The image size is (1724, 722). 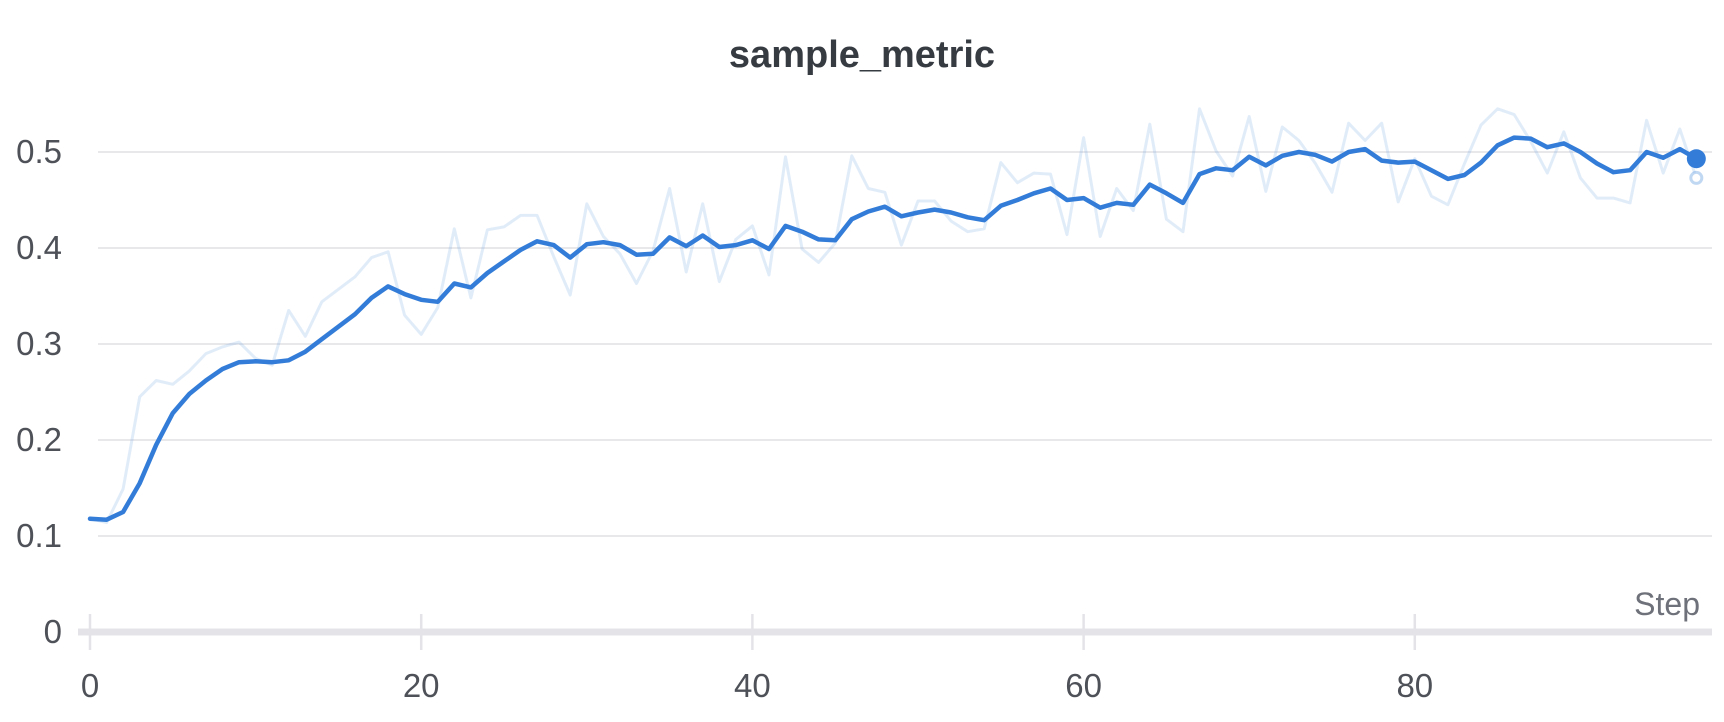 I want to click on x-axis-title: Step, so click(x=1667, y=604).